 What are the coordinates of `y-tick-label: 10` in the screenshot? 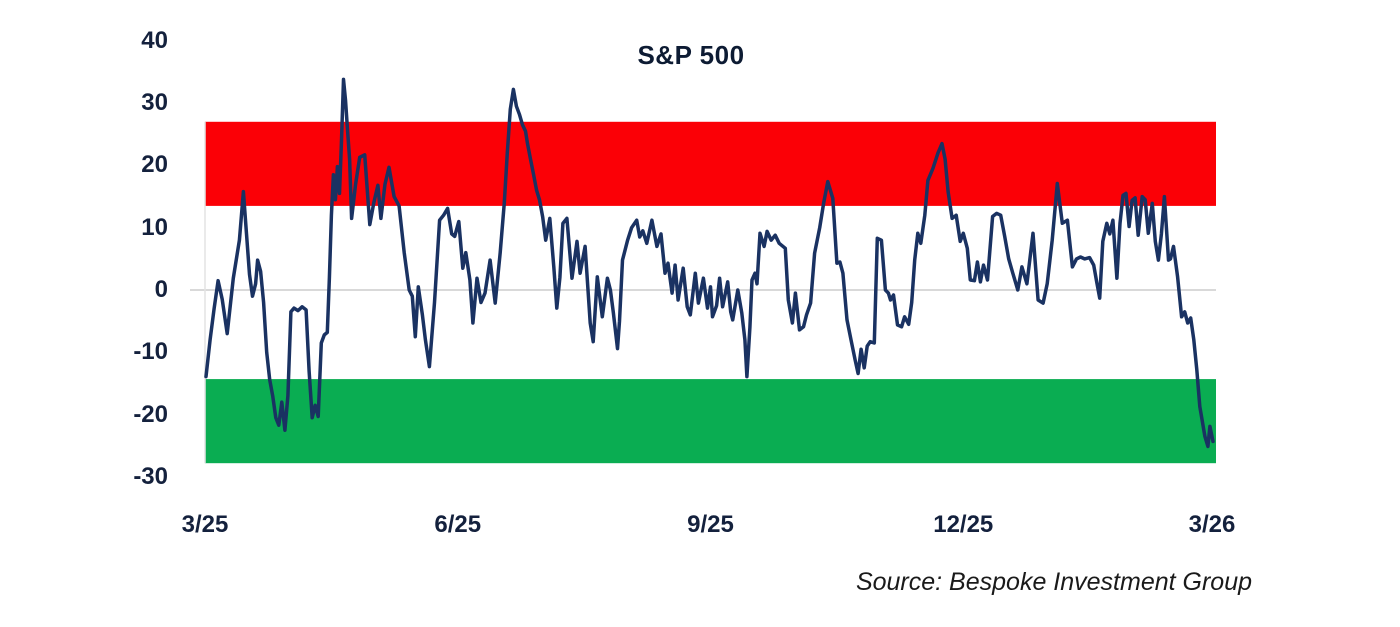 It's located at (154, 227).